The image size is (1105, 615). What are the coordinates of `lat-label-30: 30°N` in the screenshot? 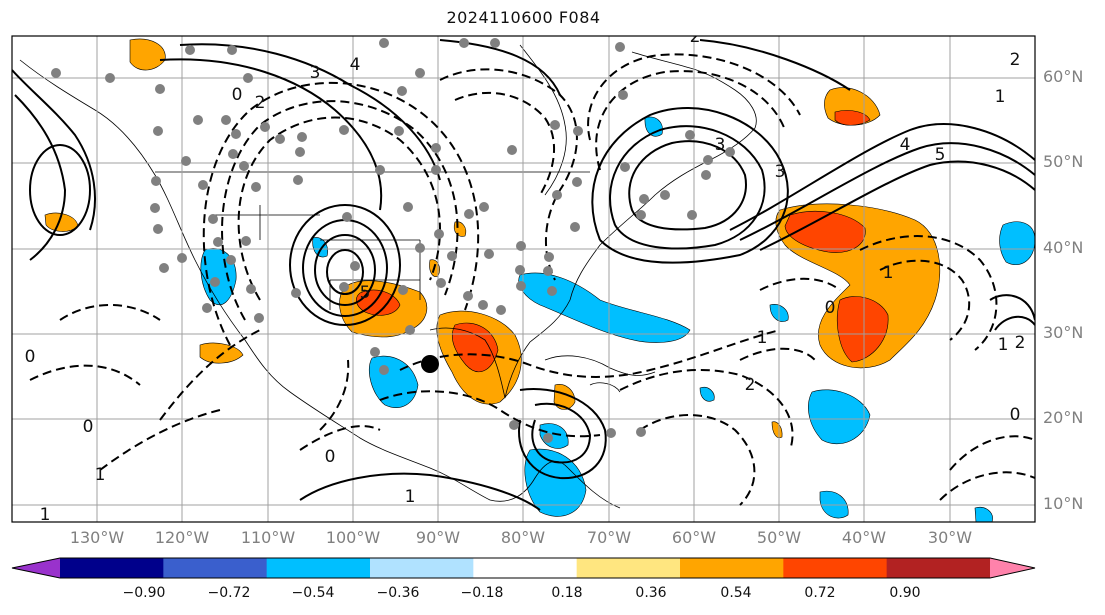 It's located at (1063, 332).